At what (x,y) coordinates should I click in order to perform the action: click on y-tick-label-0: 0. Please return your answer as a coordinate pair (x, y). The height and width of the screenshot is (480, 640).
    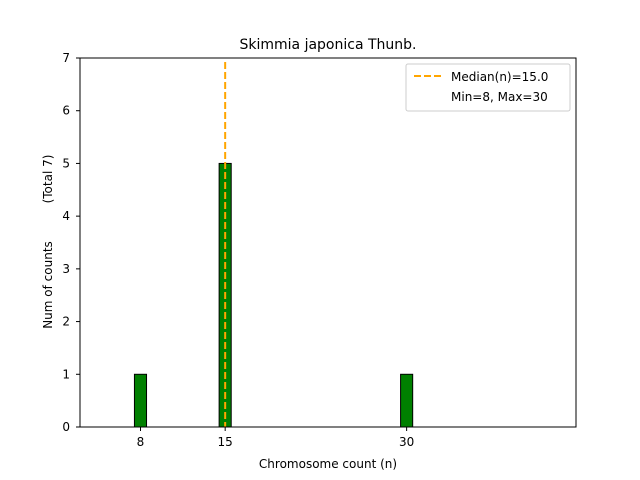
    Looking at the image, I should click on (66, 427).